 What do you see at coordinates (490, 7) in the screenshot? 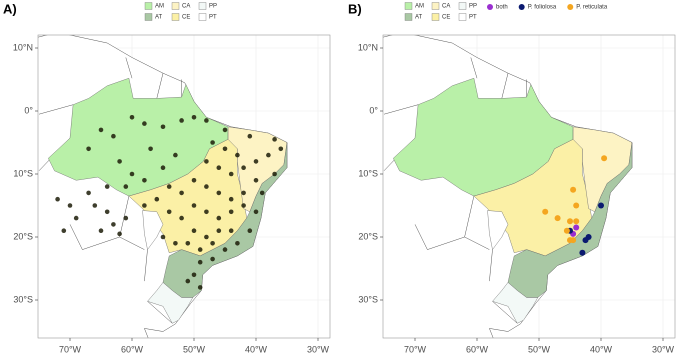
I see `legend-point` at bounding box center [490, 7].